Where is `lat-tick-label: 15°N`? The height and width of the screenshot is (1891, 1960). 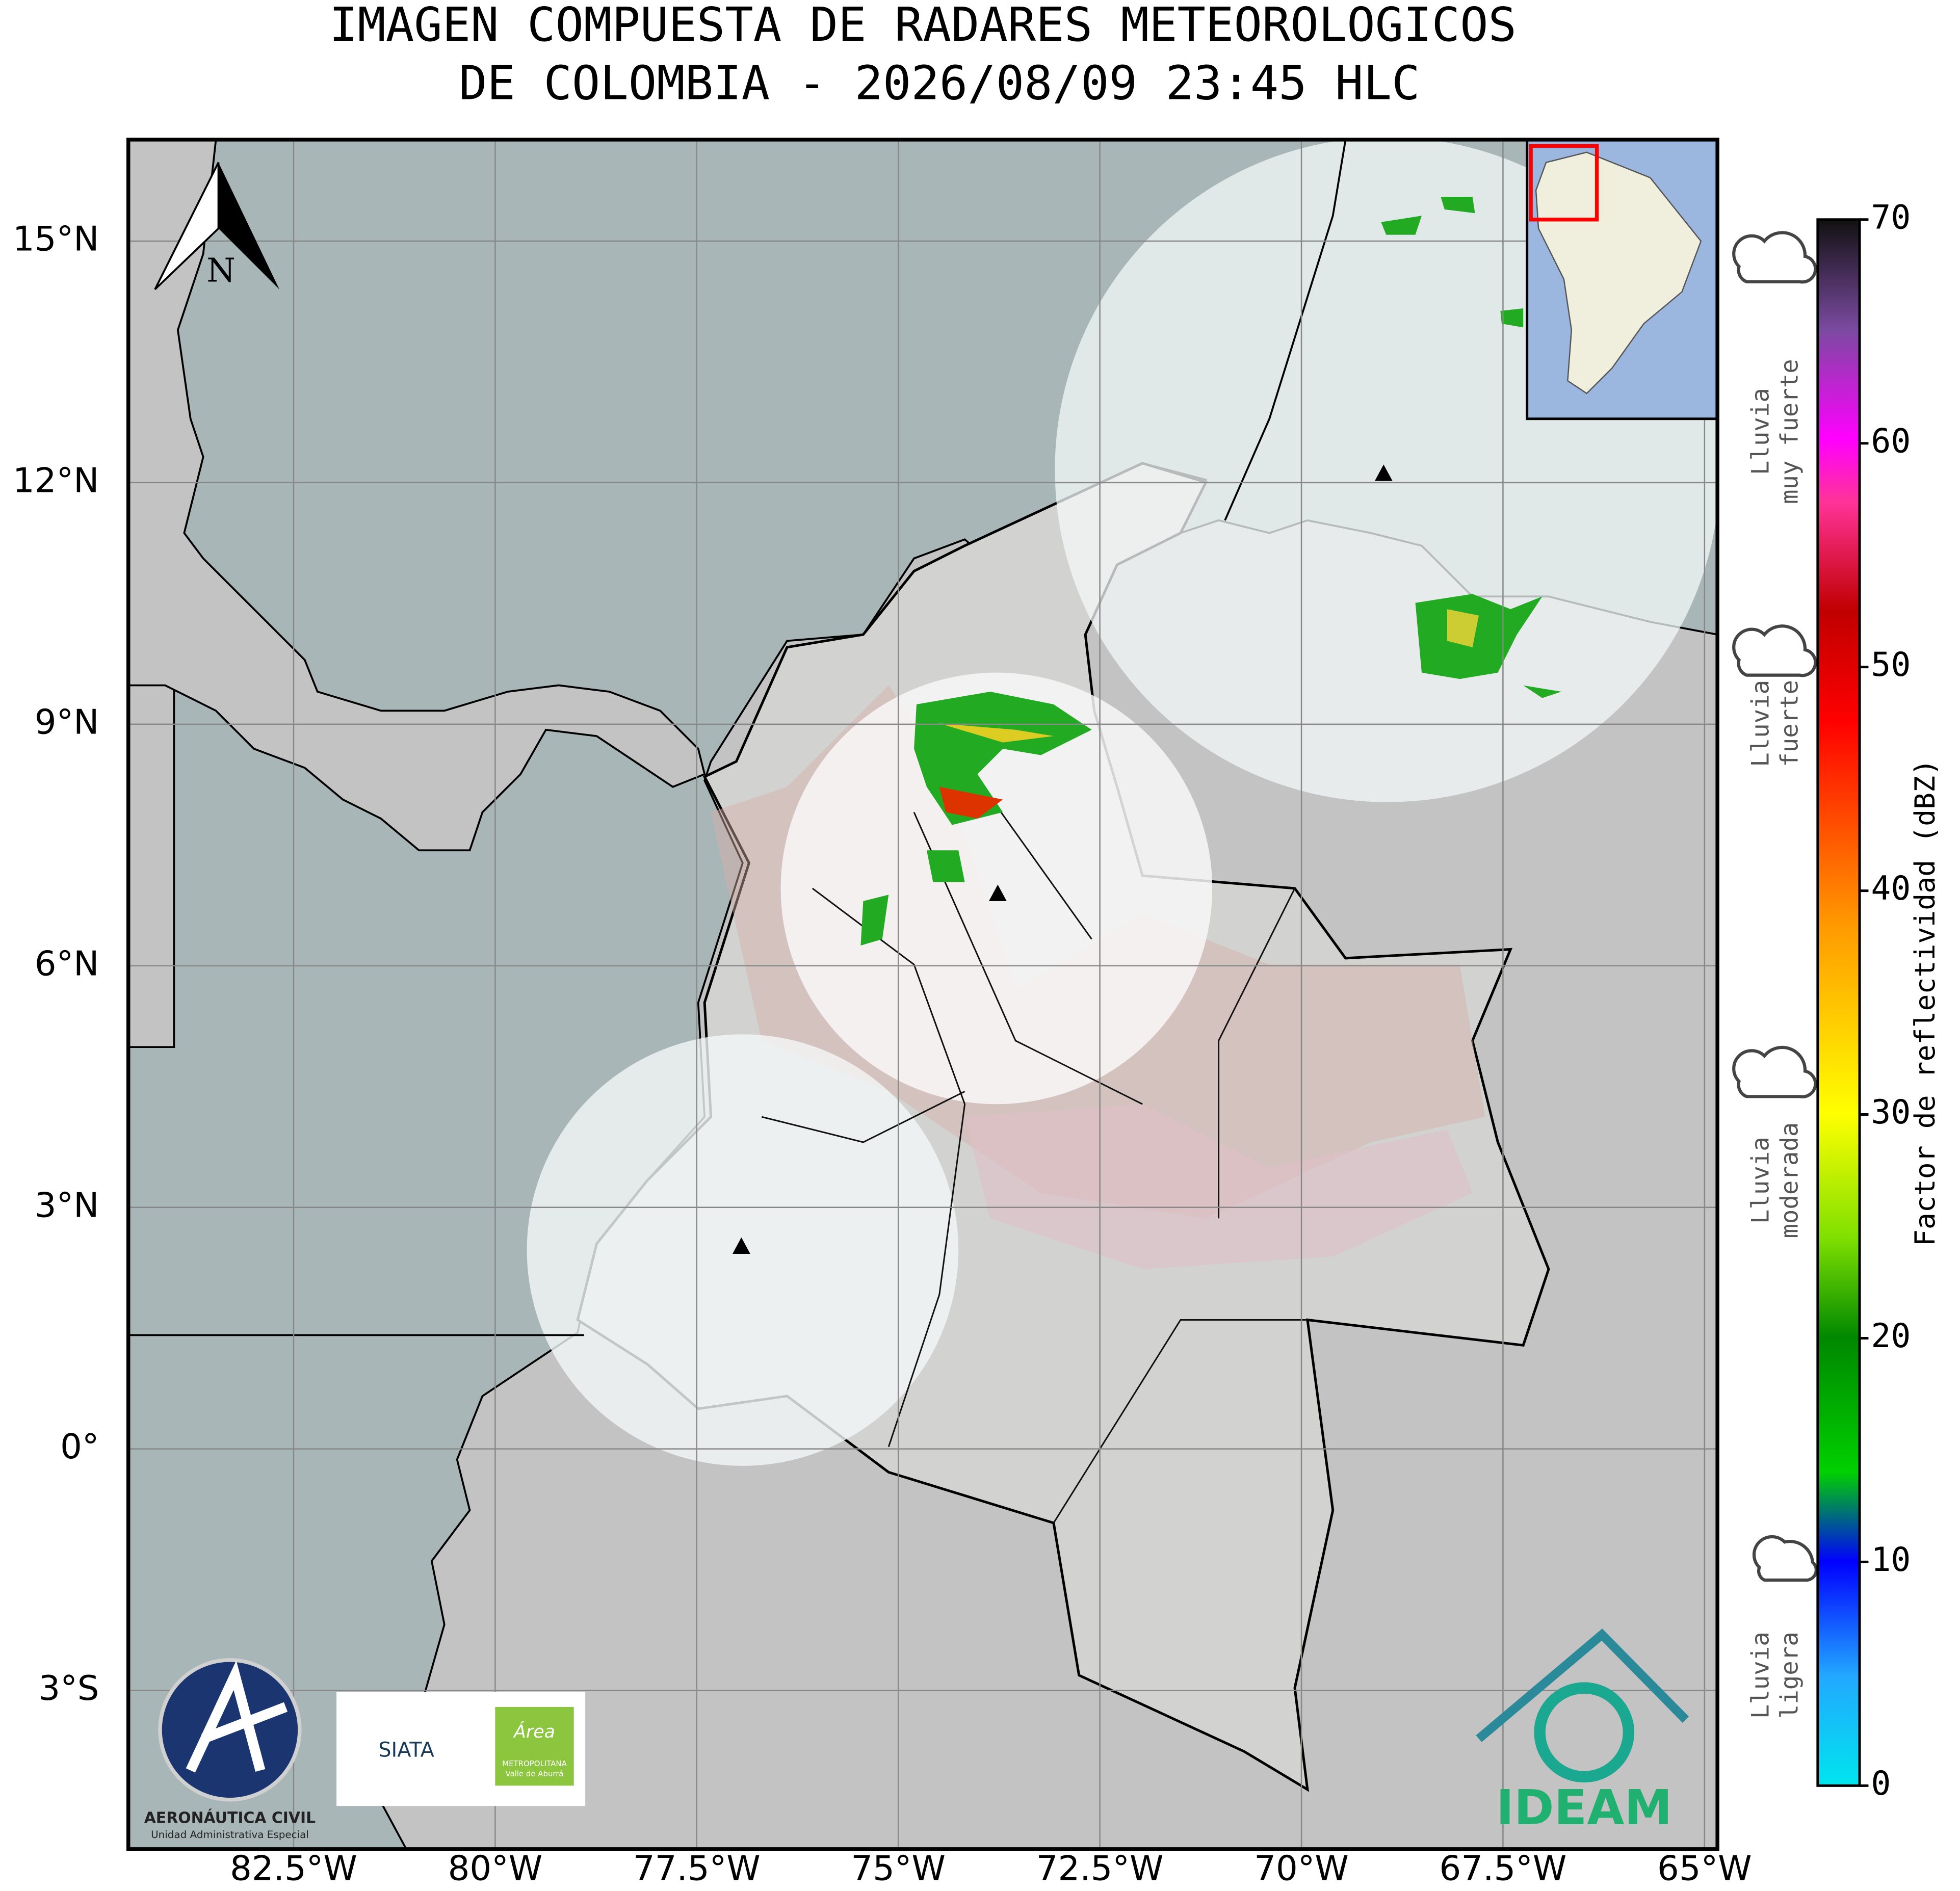
lat-tick-label: 15°N is located at coordinates (56, 238).